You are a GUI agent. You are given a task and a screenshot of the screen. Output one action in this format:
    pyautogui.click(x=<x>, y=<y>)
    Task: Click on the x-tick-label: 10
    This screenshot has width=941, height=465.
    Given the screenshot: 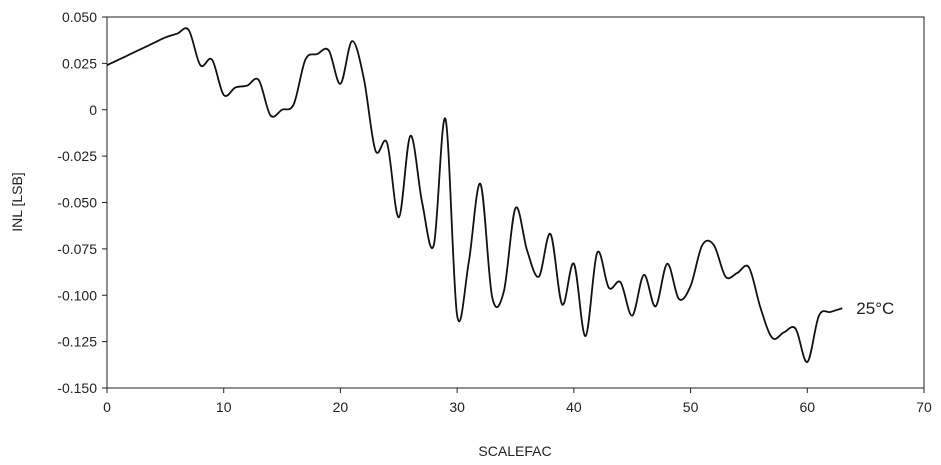 What is the action you would take?
    pyautogui.click(x=224, y=407)
    